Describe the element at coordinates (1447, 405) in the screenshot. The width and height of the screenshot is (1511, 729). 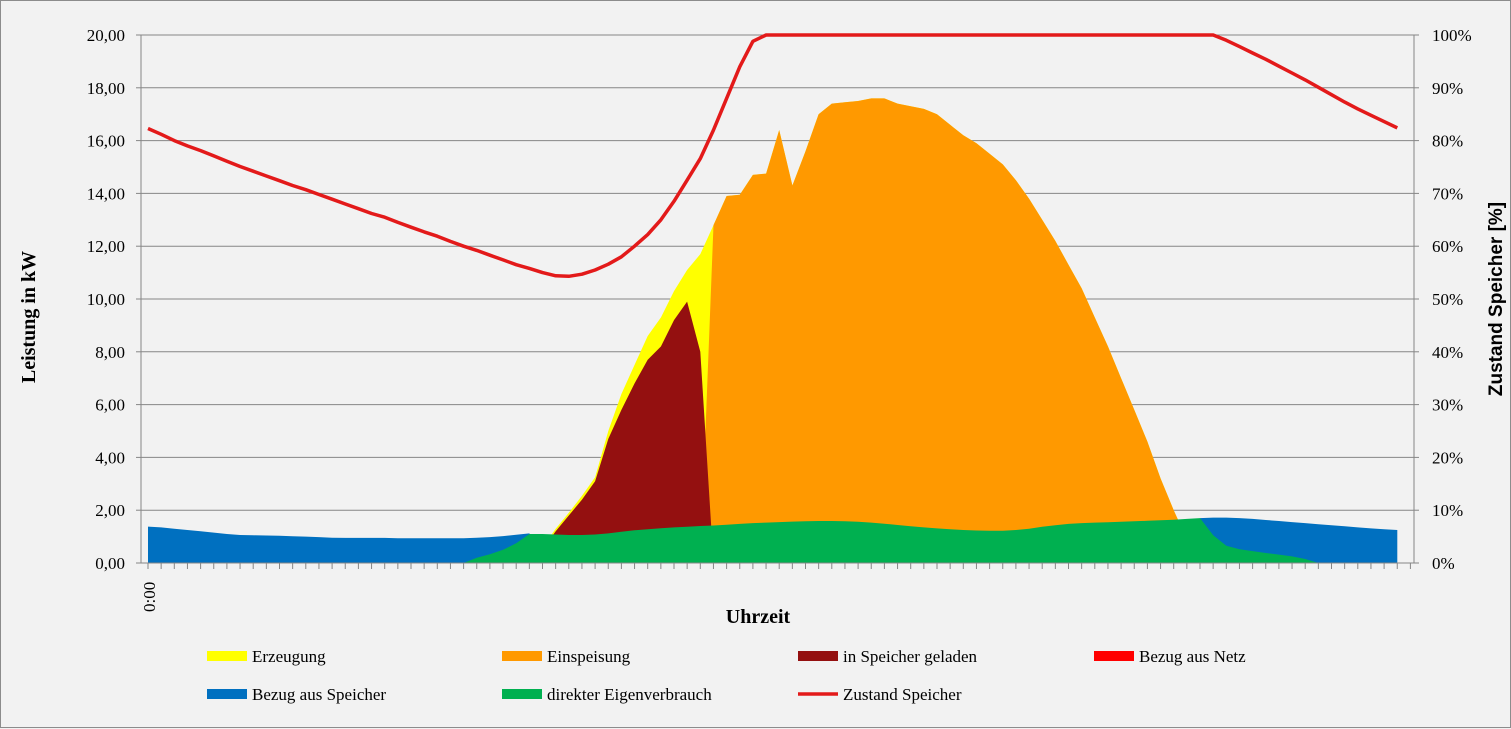
I see `y2-tick-label: 30%` at that location.